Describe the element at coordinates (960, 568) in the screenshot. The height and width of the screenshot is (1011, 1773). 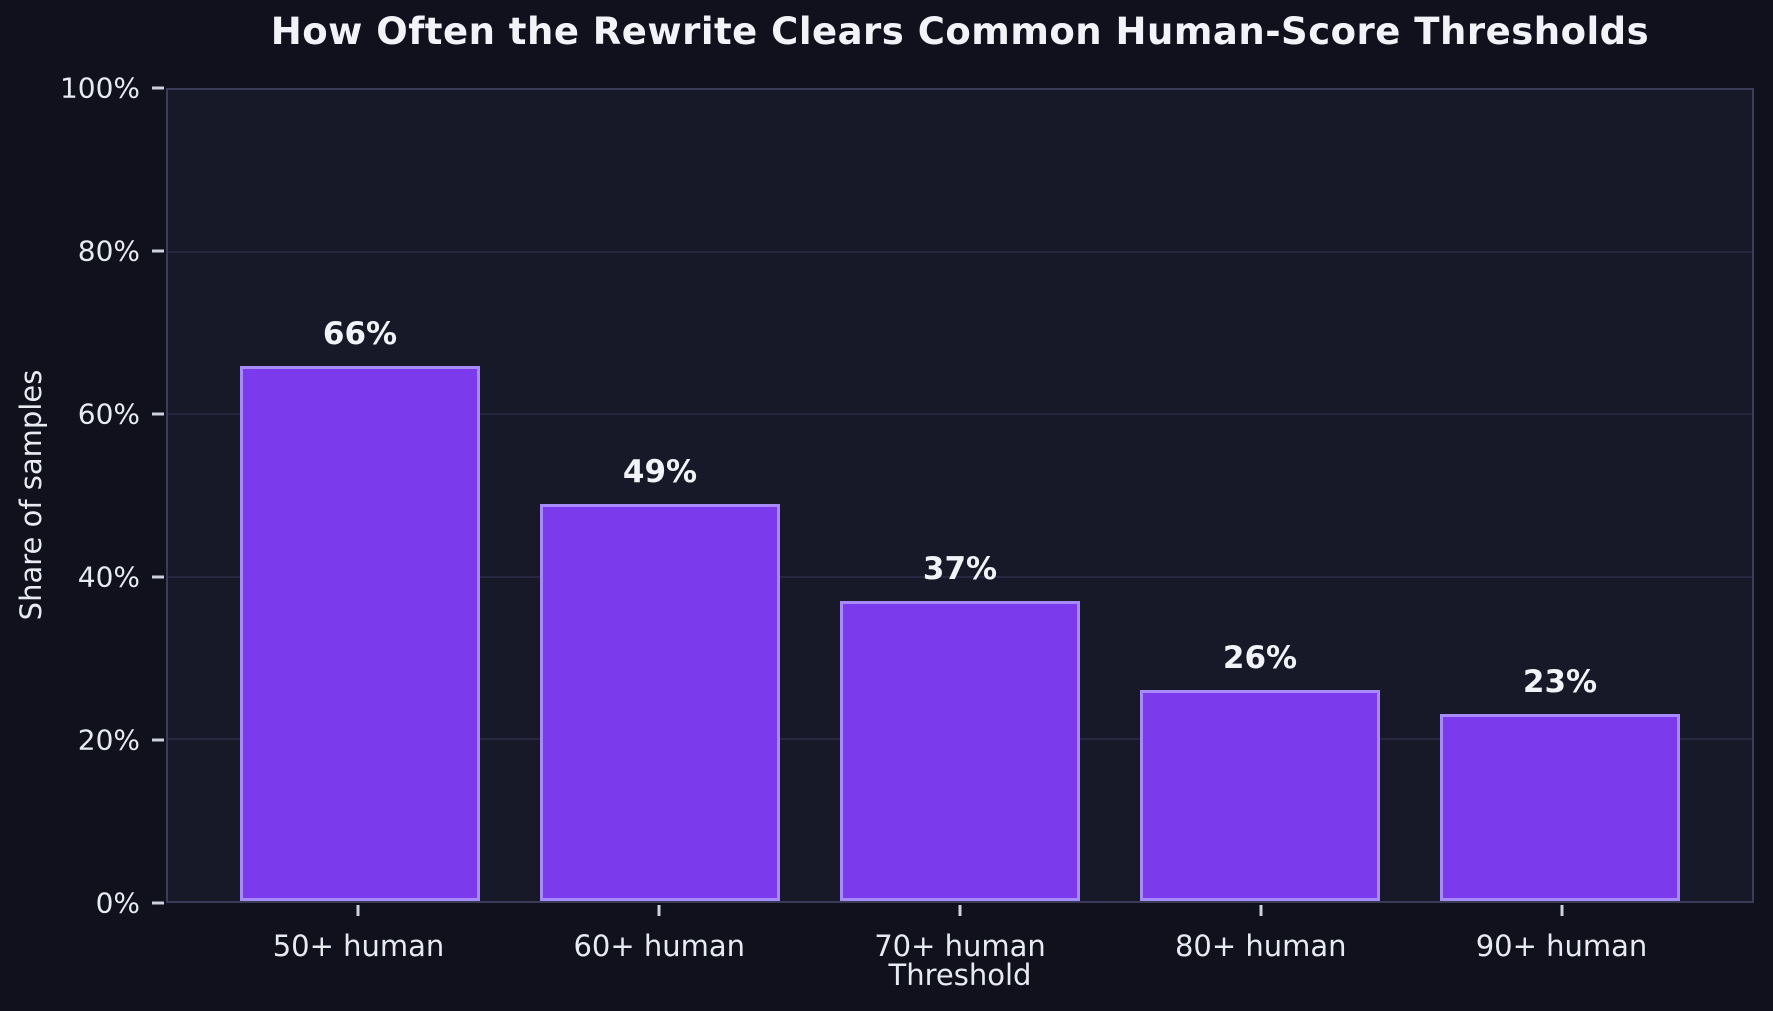
I see `bar-value-label: 37%` at that location.